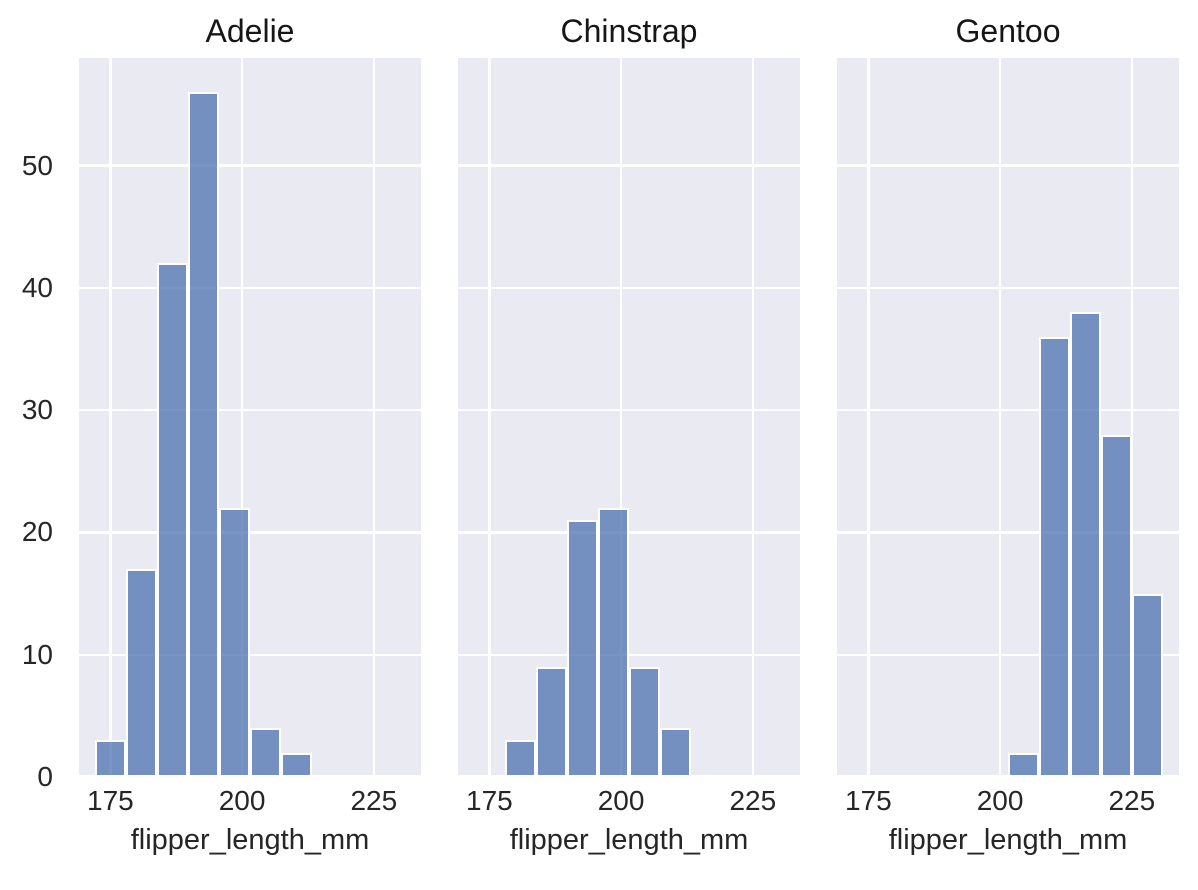 Image resolution: width=1198 pixels, height=890 pixels. What do you see at coordinates (37, 287) in the screenshot?
I see `y-tick-label-40: 40` at bounding box center [37, 287].